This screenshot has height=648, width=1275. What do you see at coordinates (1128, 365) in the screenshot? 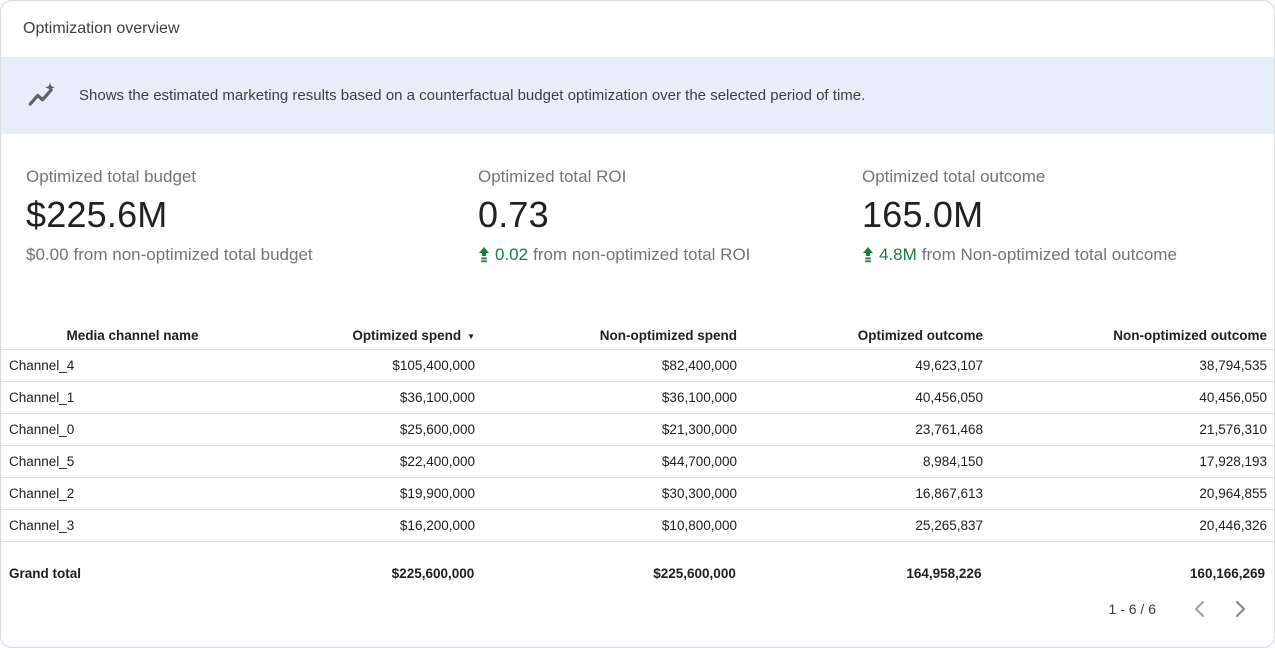
I see `value-cell: 38,794,535` at bounding box center [1128, 365].